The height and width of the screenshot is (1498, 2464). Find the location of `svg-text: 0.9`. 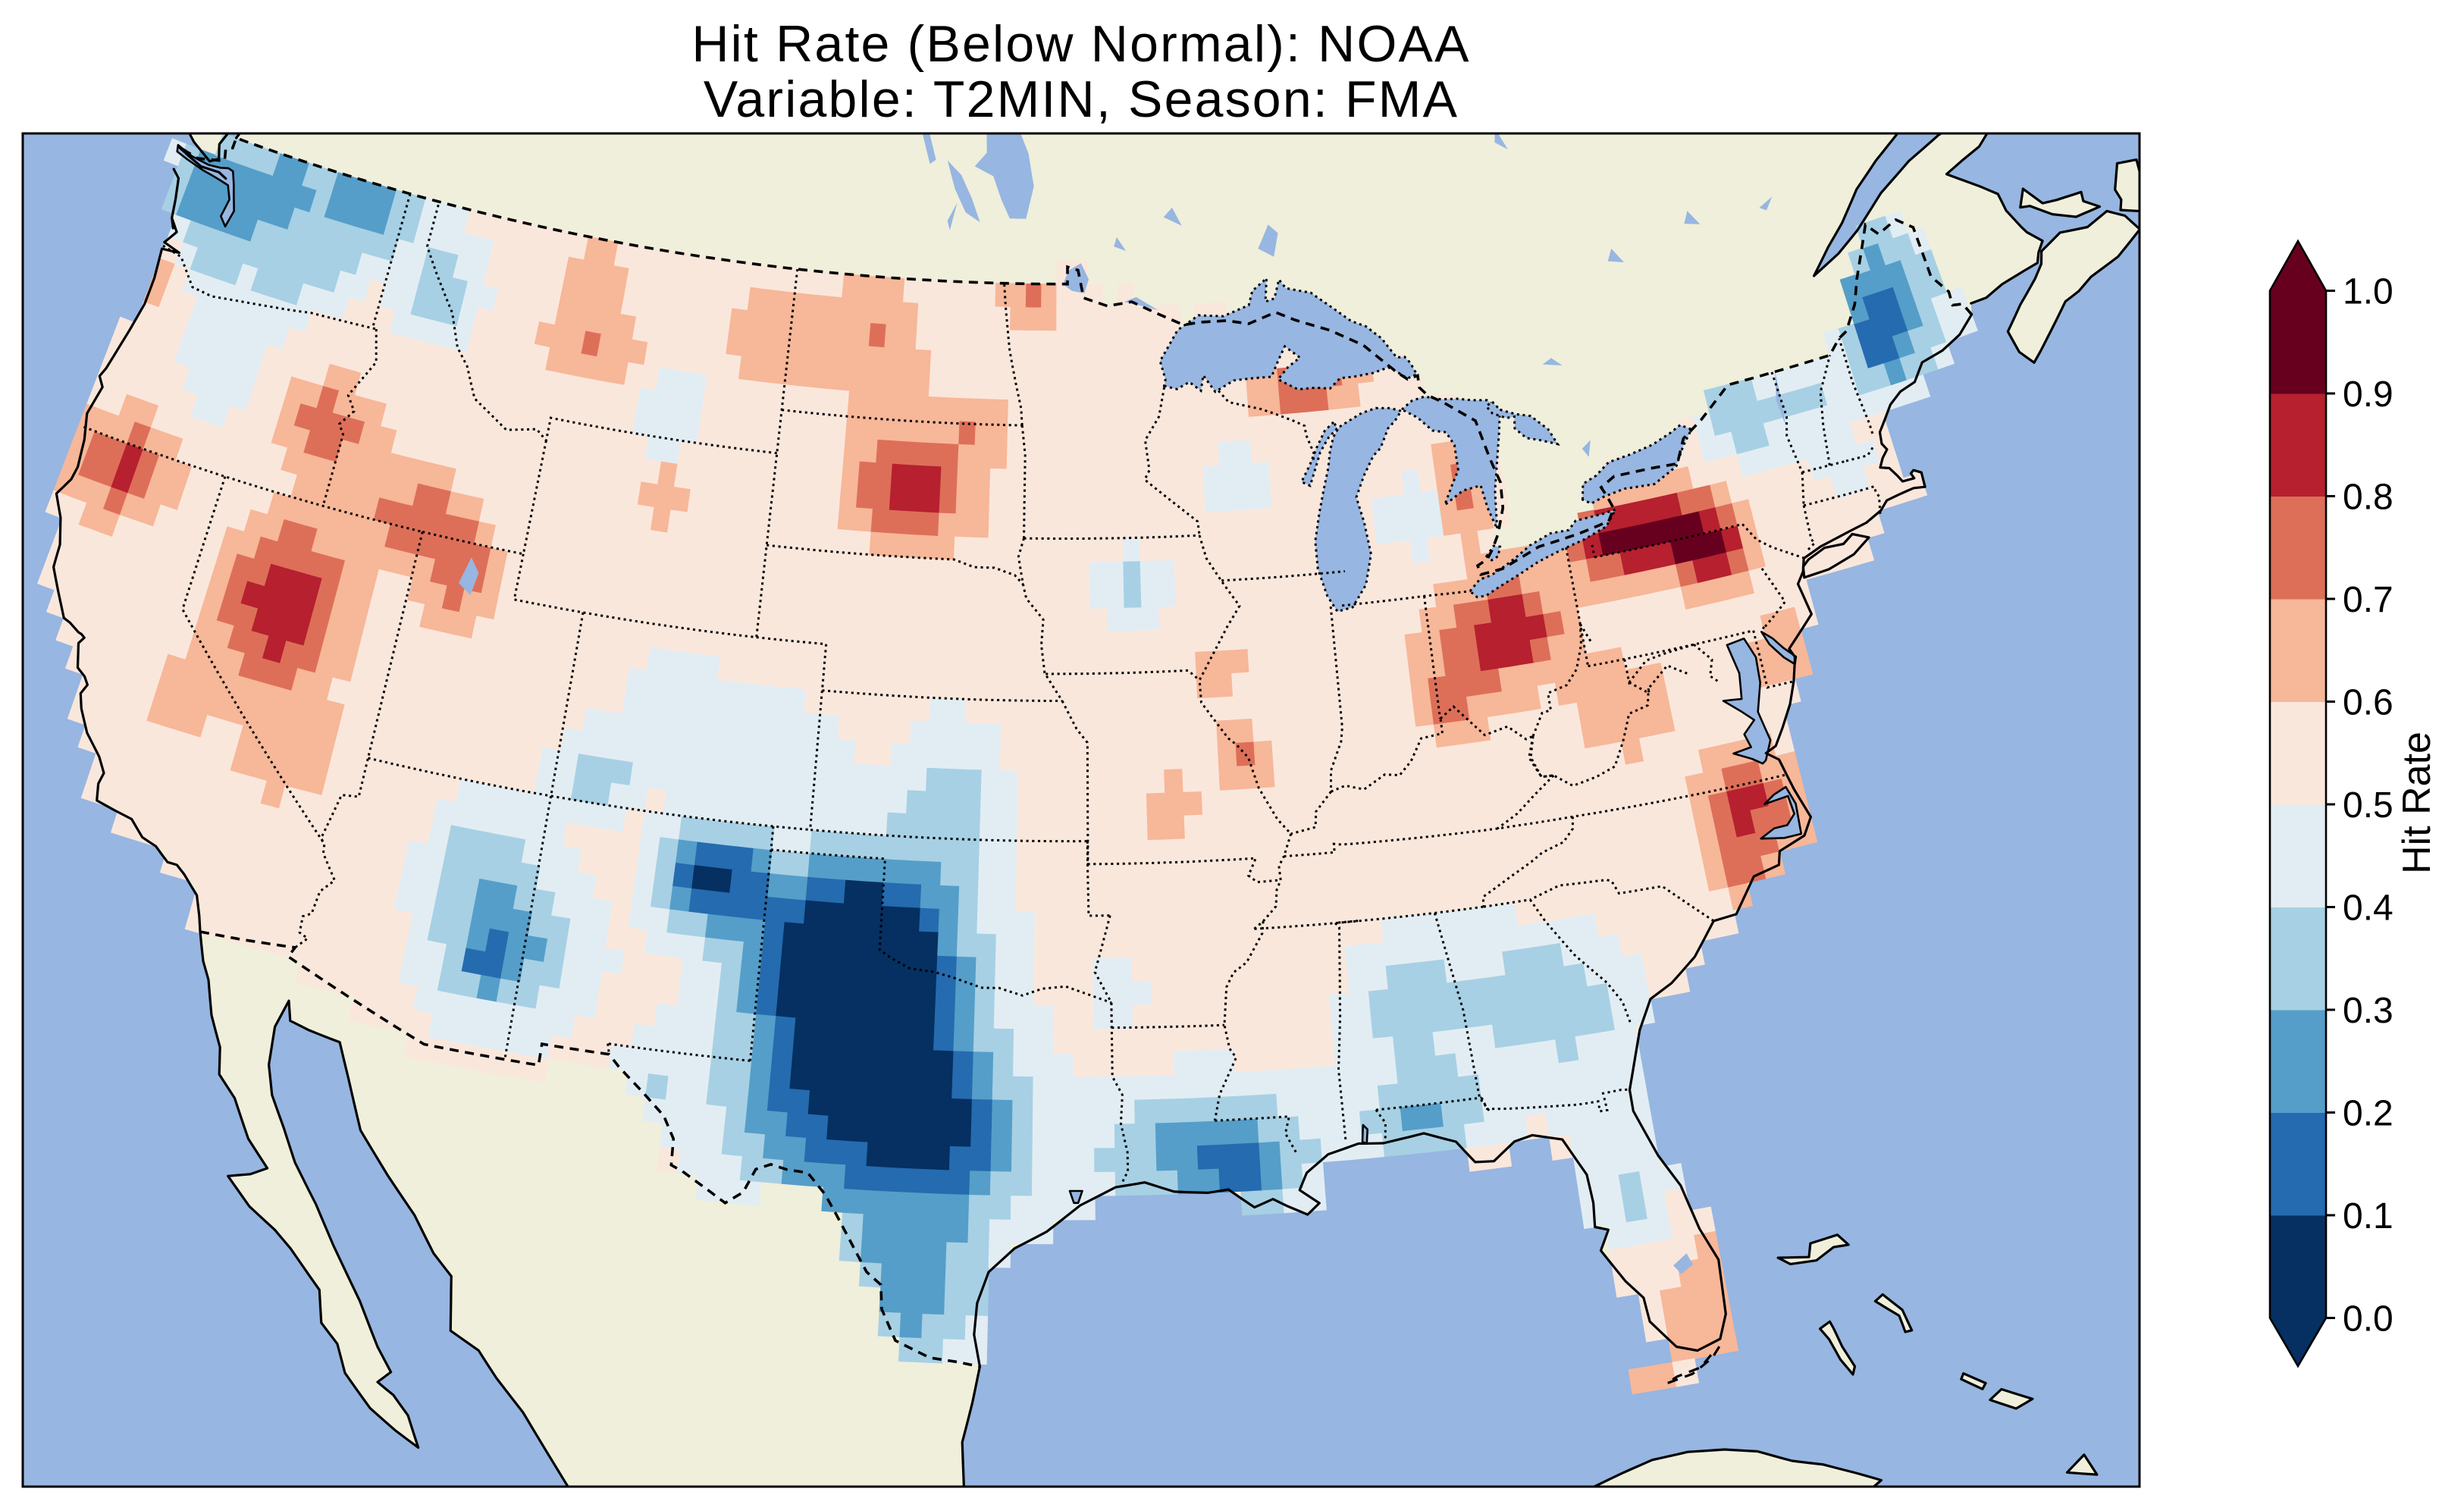

svg-text: 0.9 is located at coordinates (2368, 394).